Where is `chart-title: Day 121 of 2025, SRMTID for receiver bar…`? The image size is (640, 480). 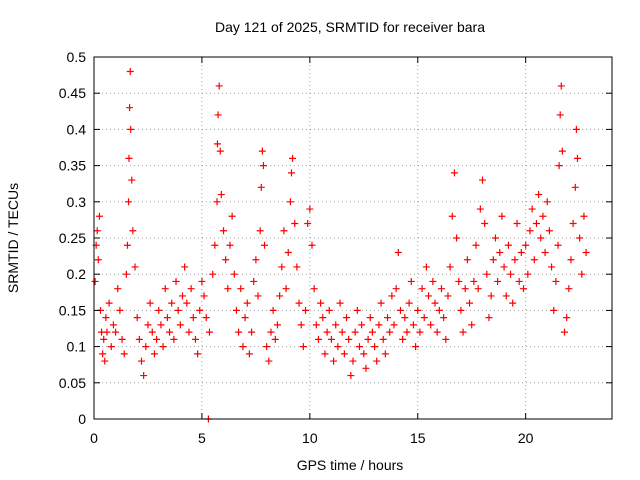 chart-title: Day 121 of 2025, SRMTID for receiver bar… is located at coordinates (350, 27).